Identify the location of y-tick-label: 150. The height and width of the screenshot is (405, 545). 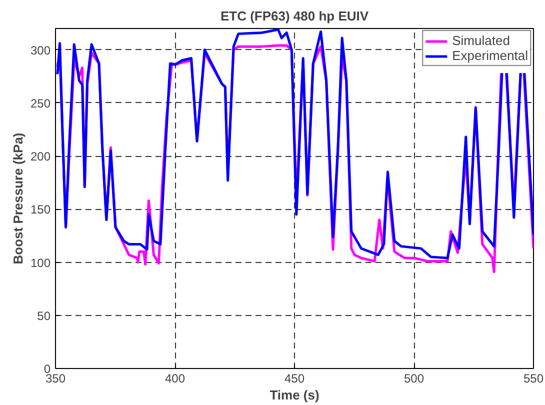
(40, 209).